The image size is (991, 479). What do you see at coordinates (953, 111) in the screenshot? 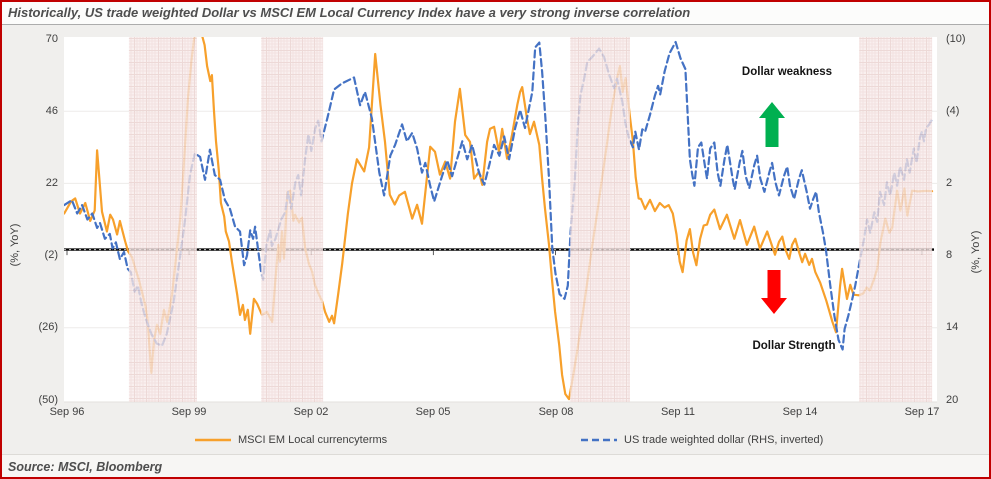
I see `right-axis-tick-label: (4)` at bounding box center [953, 111].